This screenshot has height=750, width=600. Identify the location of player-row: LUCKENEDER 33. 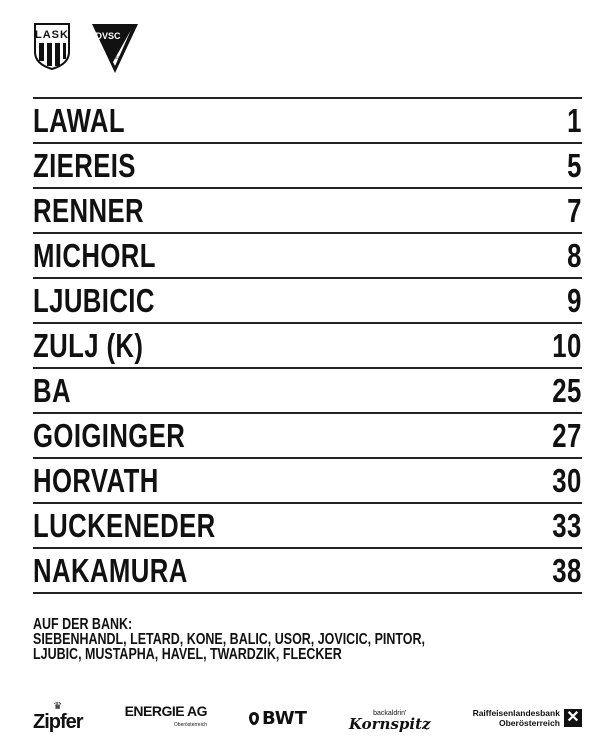
(307, 526).